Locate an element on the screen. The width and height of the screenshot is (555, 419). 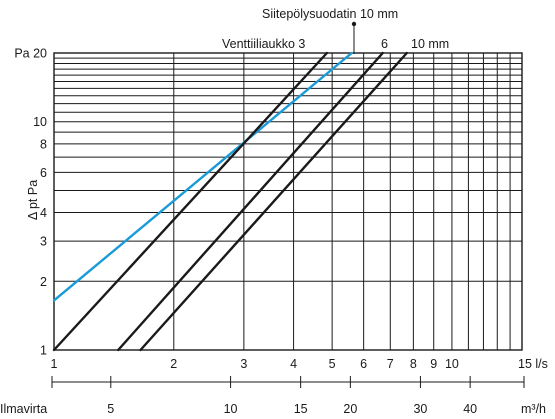
x-tick-label: 5 is located at coordinates (332, 364).